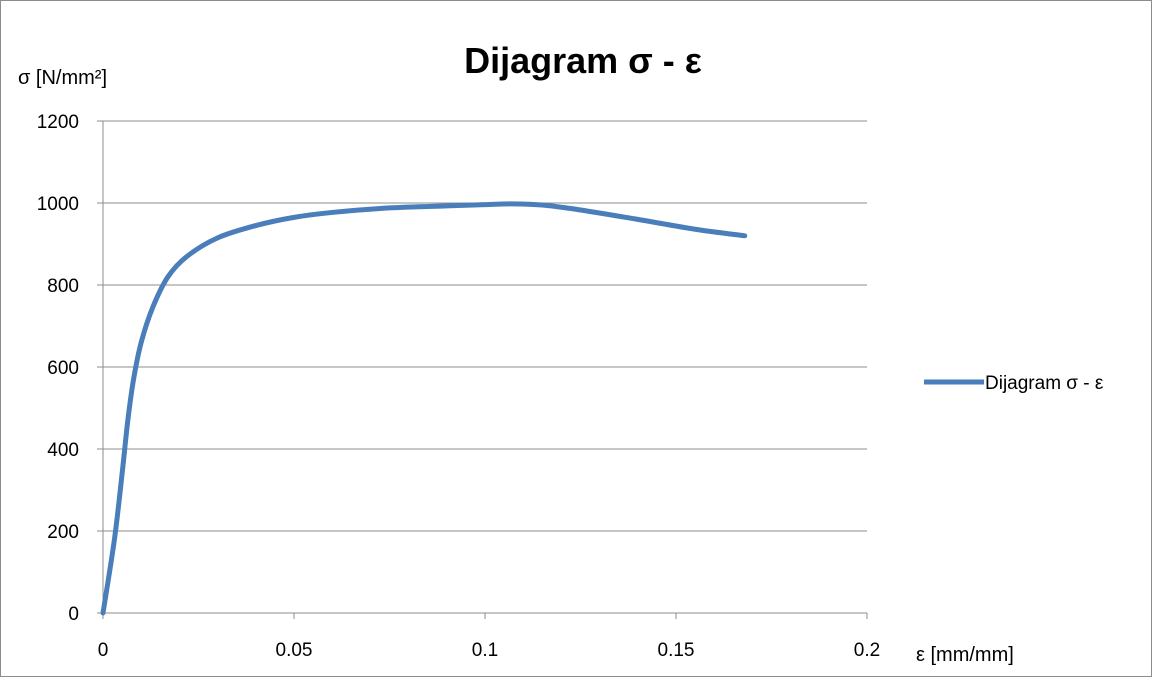 The image size is (1152, 677). I want to click on y-tick-label: 400, so click(63, 450).